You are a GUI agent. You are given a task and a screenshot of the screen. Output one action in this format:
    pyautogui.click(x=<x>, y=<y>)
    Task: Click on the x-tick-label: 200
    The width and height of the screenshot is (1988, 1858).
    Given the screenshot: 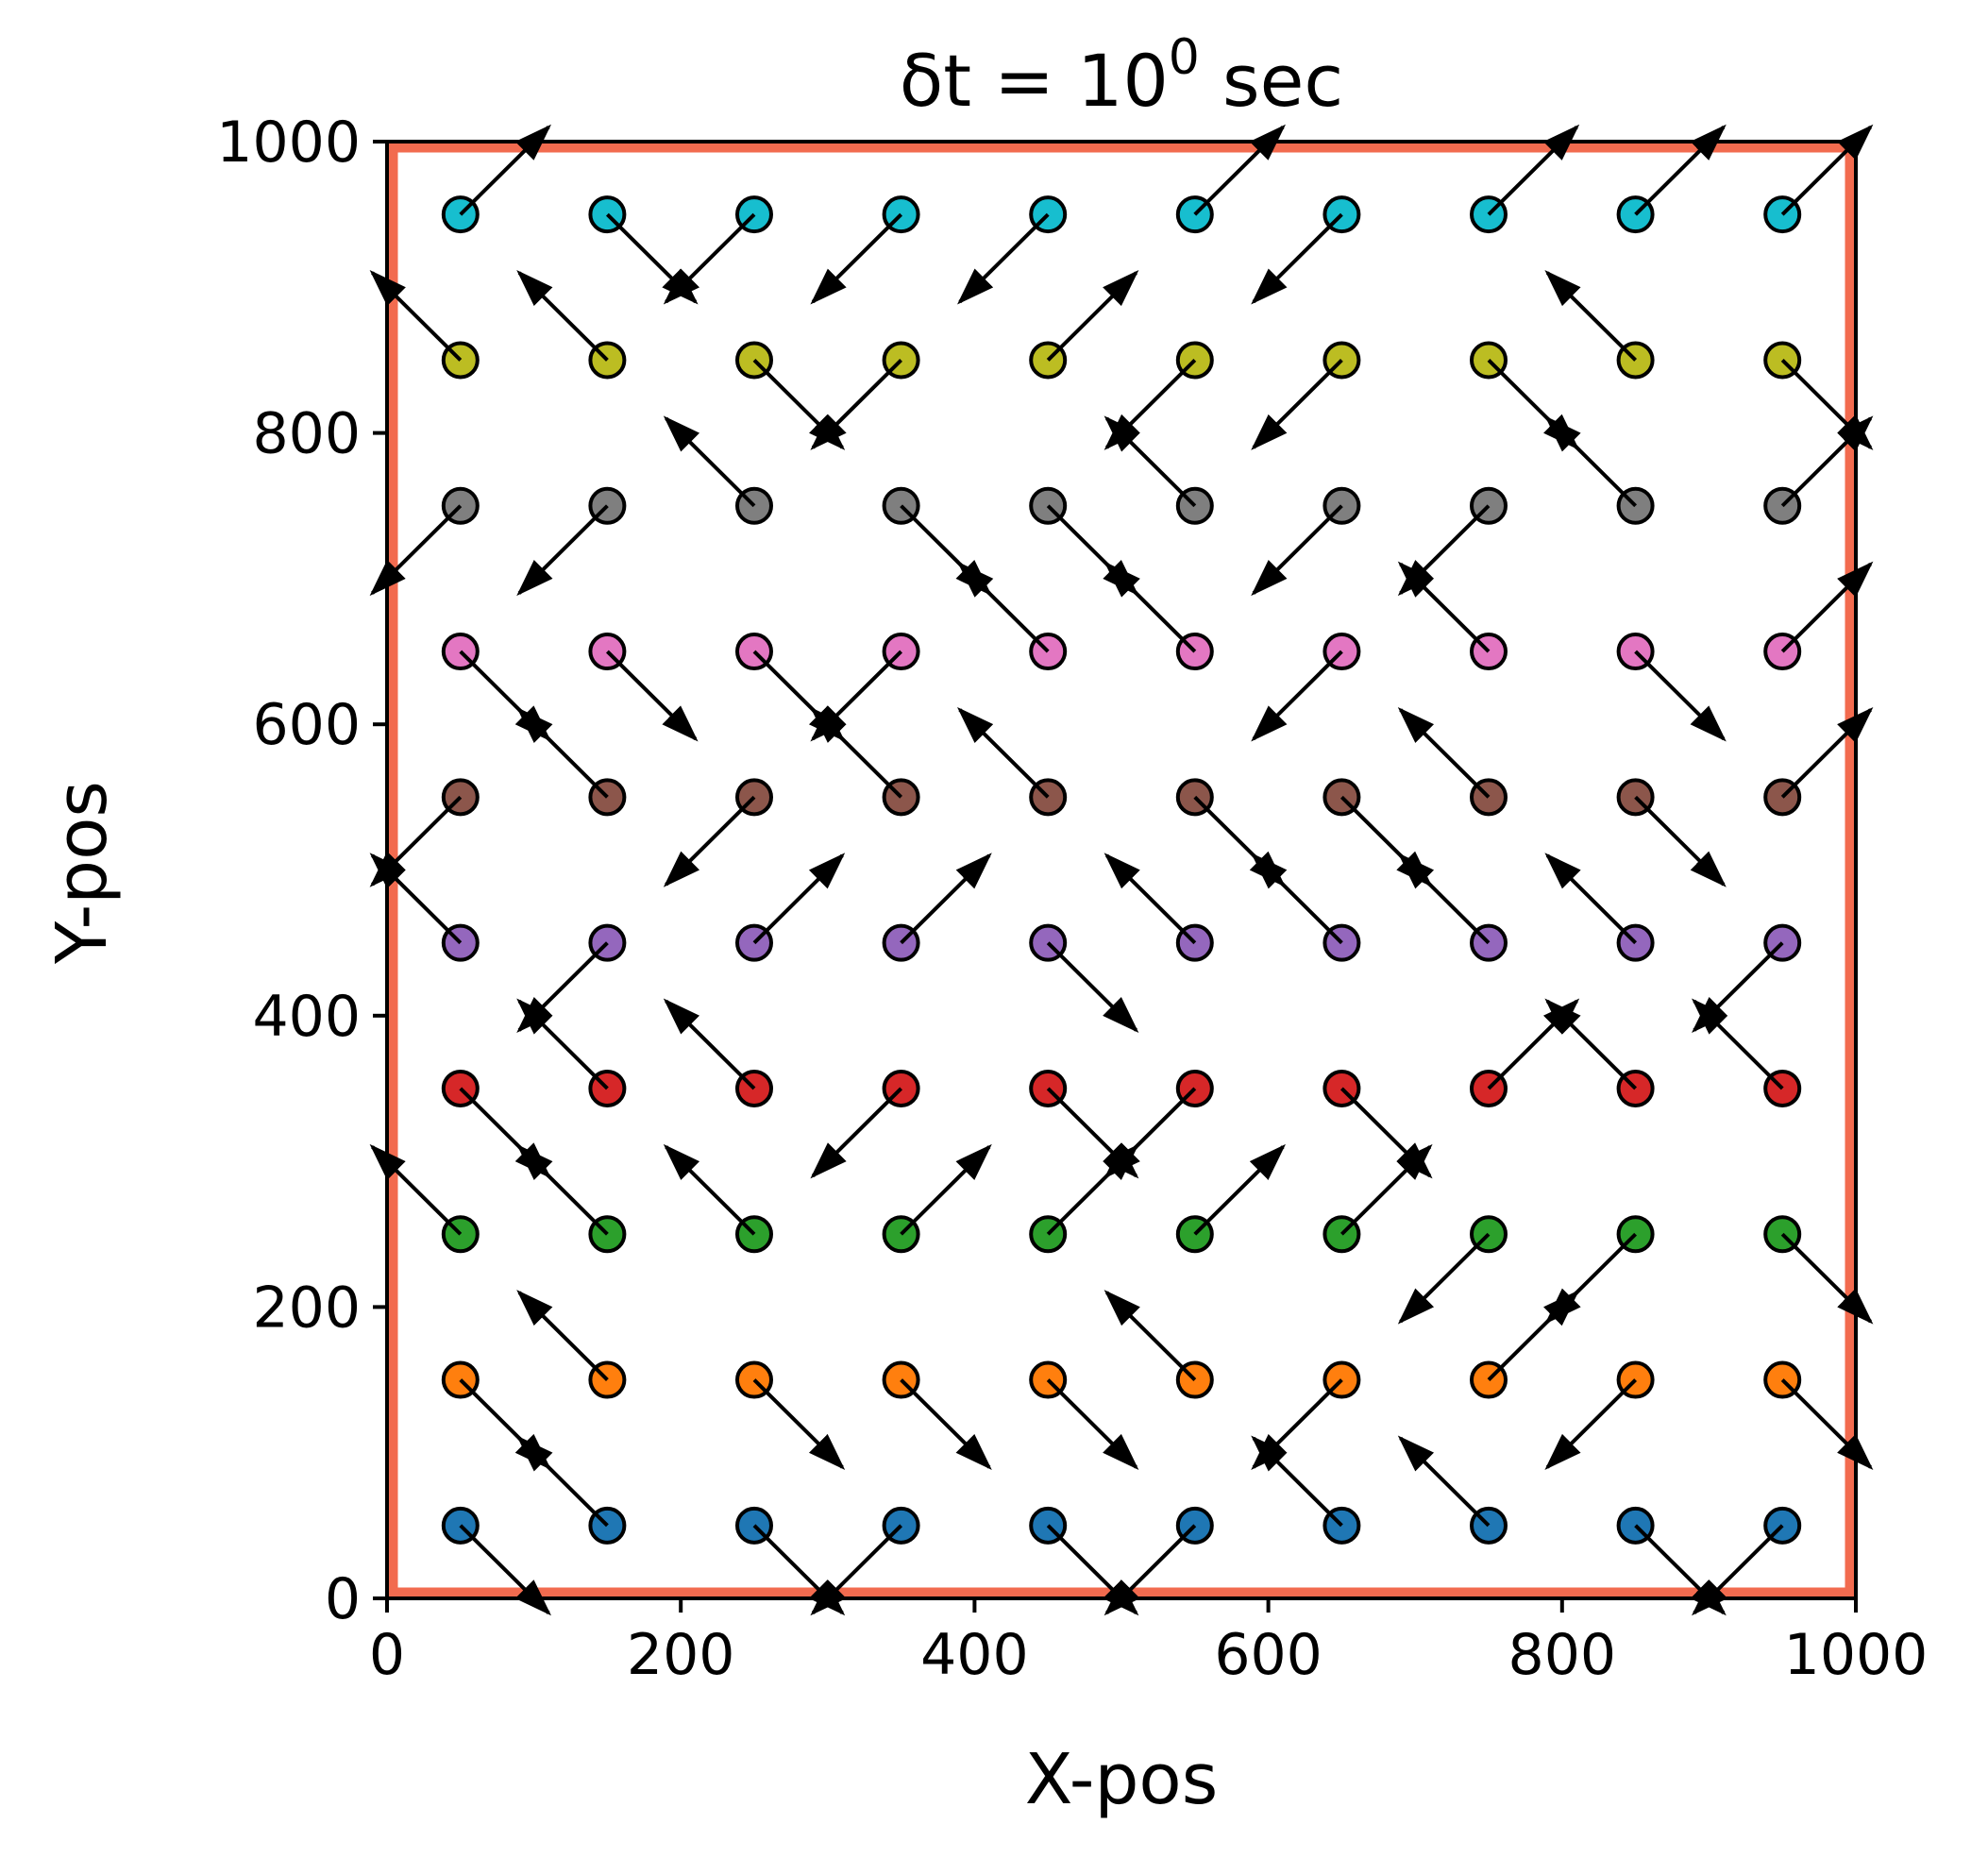 What is the action you would take?
    pyautogui.click(x=681, y=1655)
    